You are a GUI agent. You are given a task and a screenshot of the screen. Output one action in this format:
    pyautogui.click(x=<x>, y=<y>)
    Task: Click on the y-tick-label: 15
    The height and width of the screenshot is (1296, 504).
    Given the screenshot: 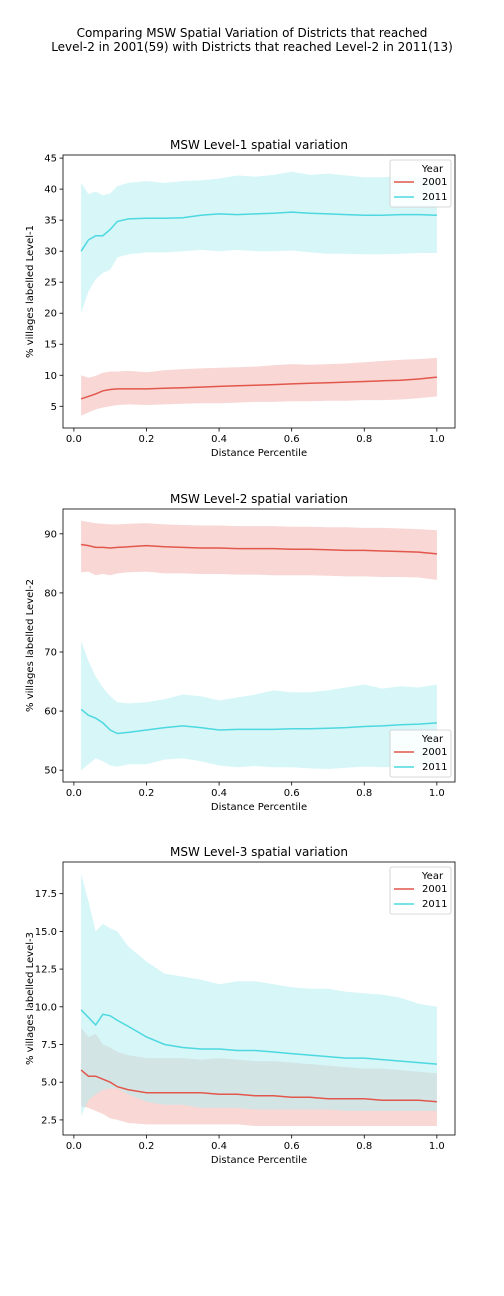 What is the action you would take?
    pyautogui.click(x=50, y=345)
    